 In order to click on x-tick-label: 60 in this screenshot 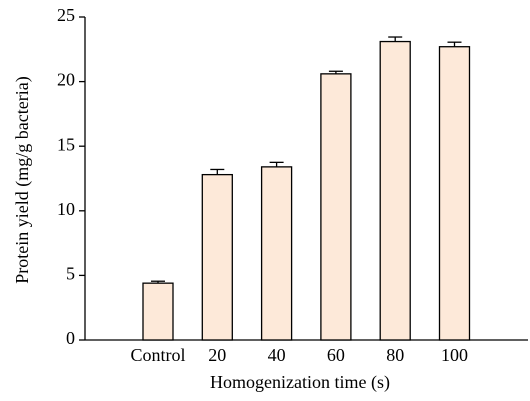, I will do `click(336, 355)`.